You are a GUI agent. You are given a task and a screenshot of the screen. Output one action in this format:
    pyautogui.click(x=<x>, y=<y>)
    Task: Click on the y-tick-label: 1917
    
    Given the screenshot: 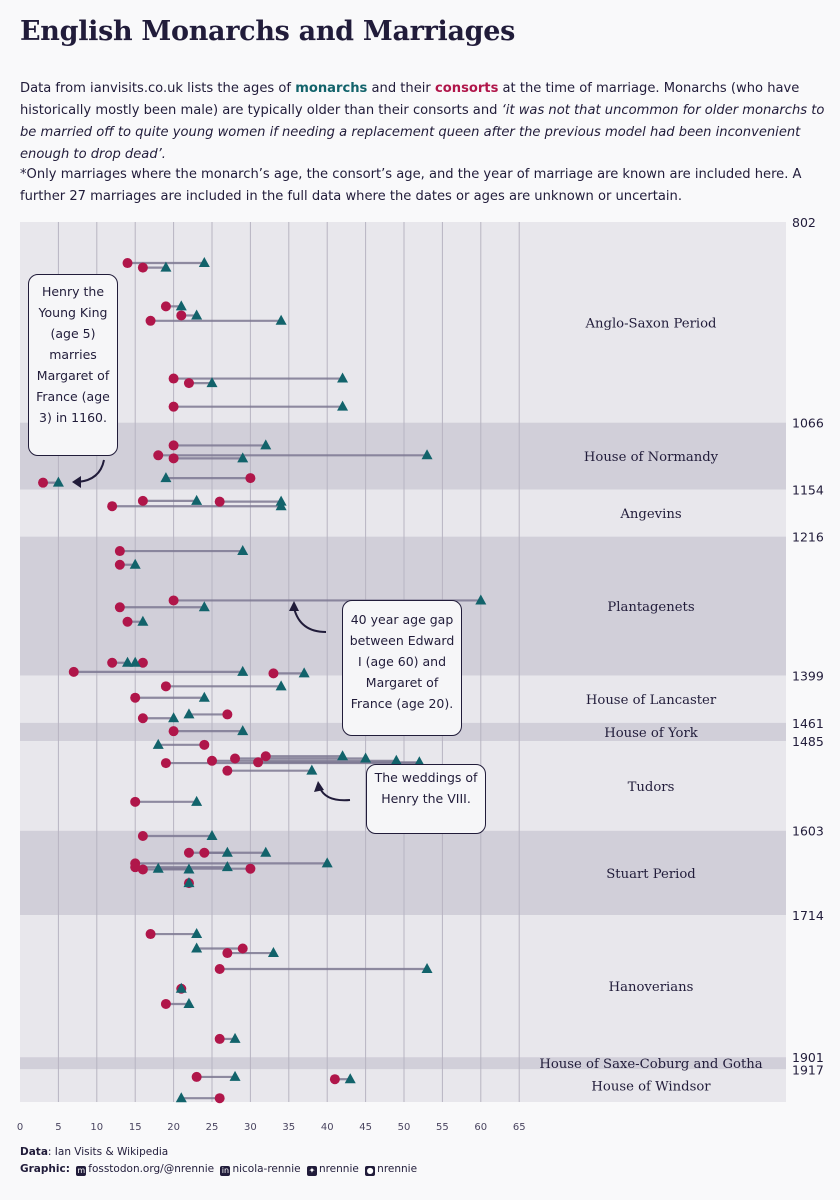 What is the action you would take?
    pyautogui.click(x=808, y=1069)
    